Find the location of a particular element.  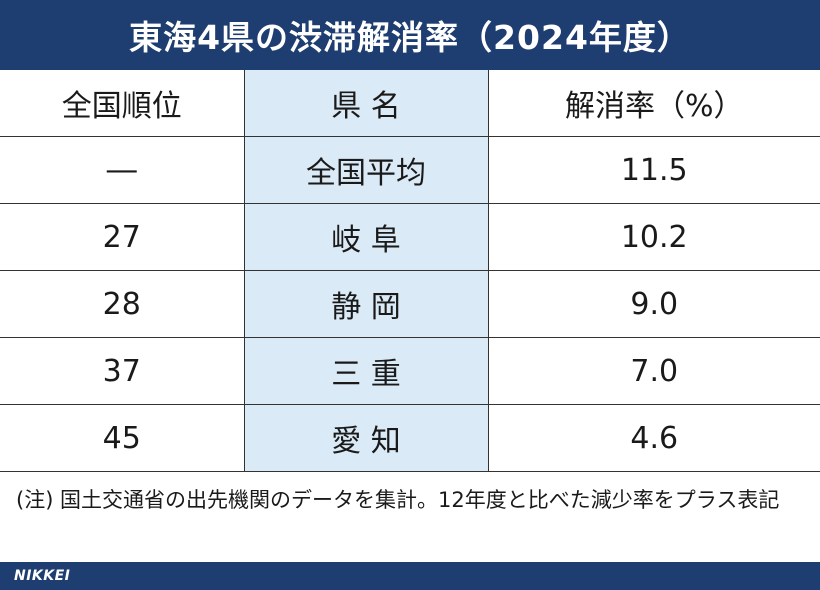

chart-title: 東海4県の渋滞解消率（2024年度） is located at coordinates (410, 37).